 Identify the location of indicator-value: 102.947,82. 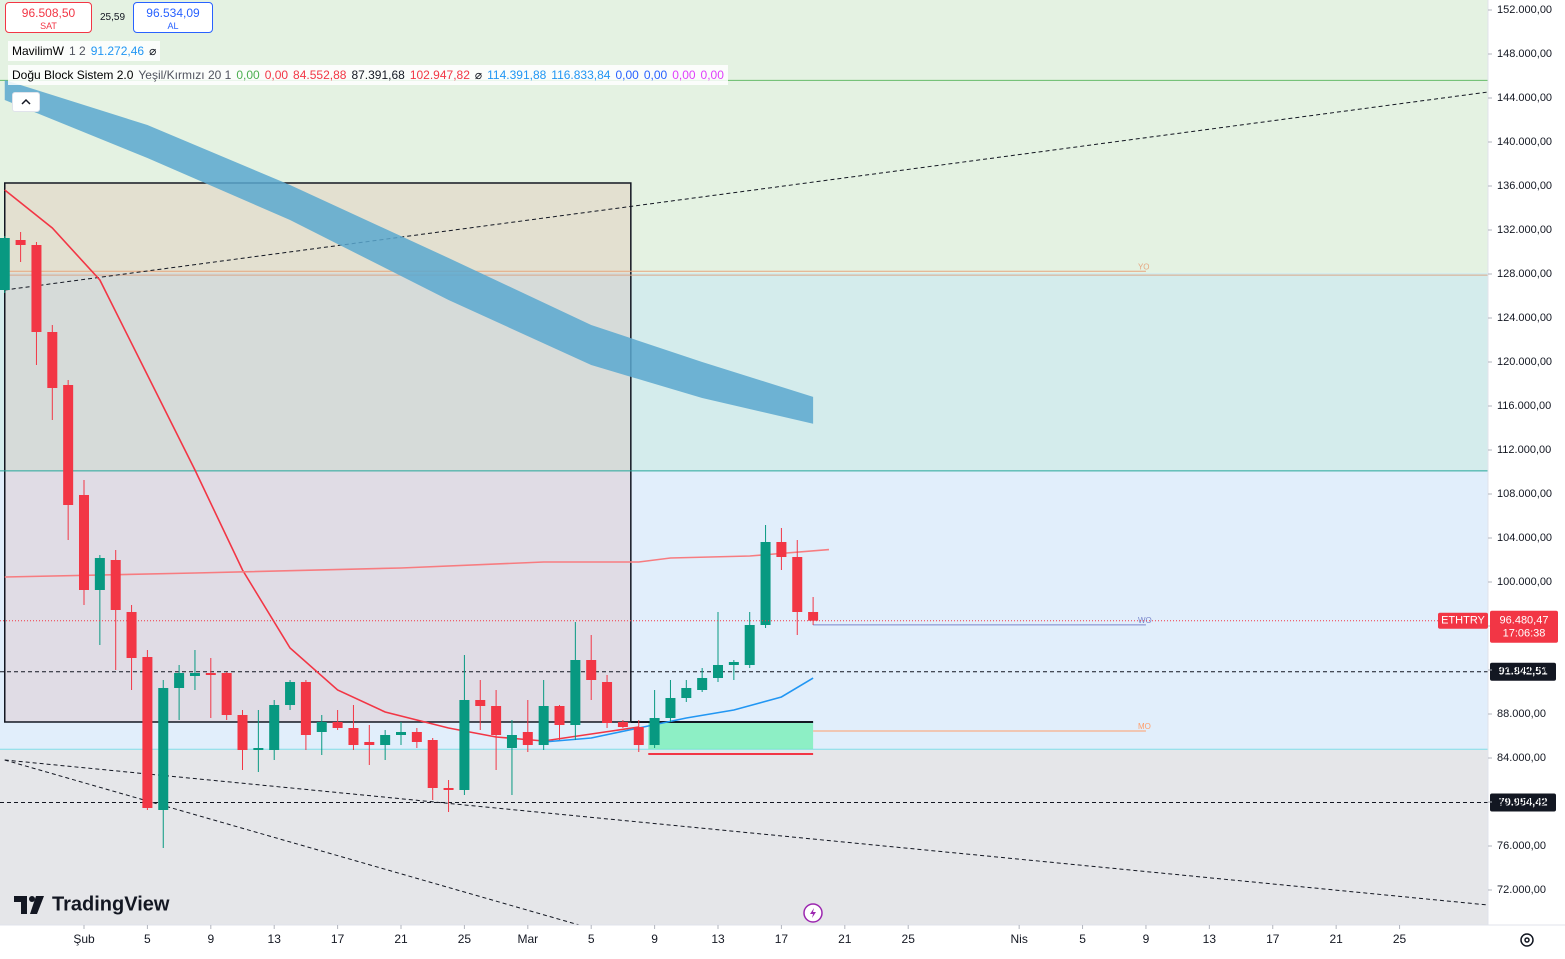
(439, 75).